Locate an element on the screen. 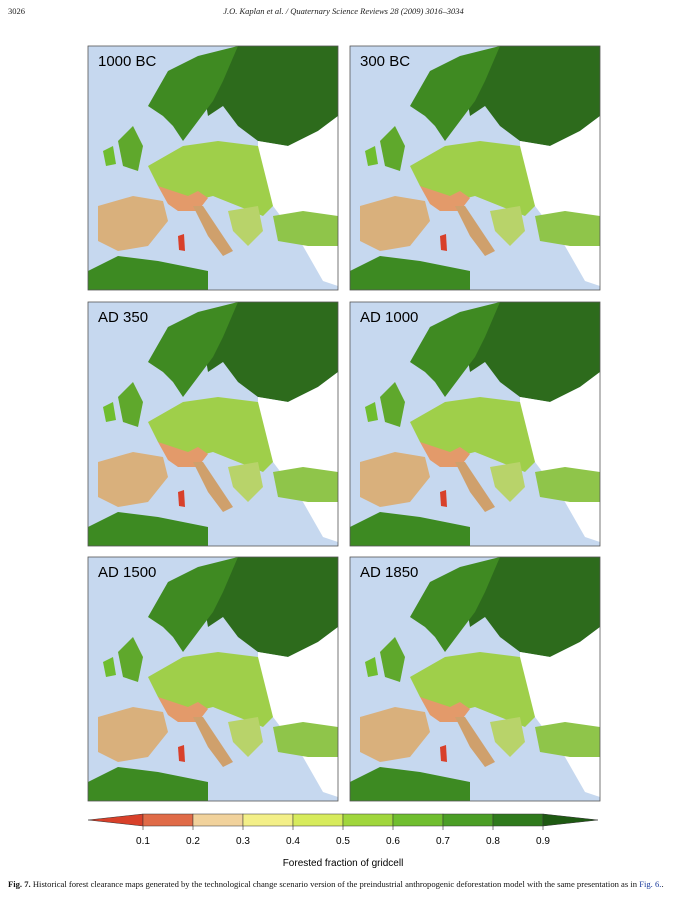 The width and height of the screenshot is (687, 908). caption-end: . is located at coordinates (662, 884).